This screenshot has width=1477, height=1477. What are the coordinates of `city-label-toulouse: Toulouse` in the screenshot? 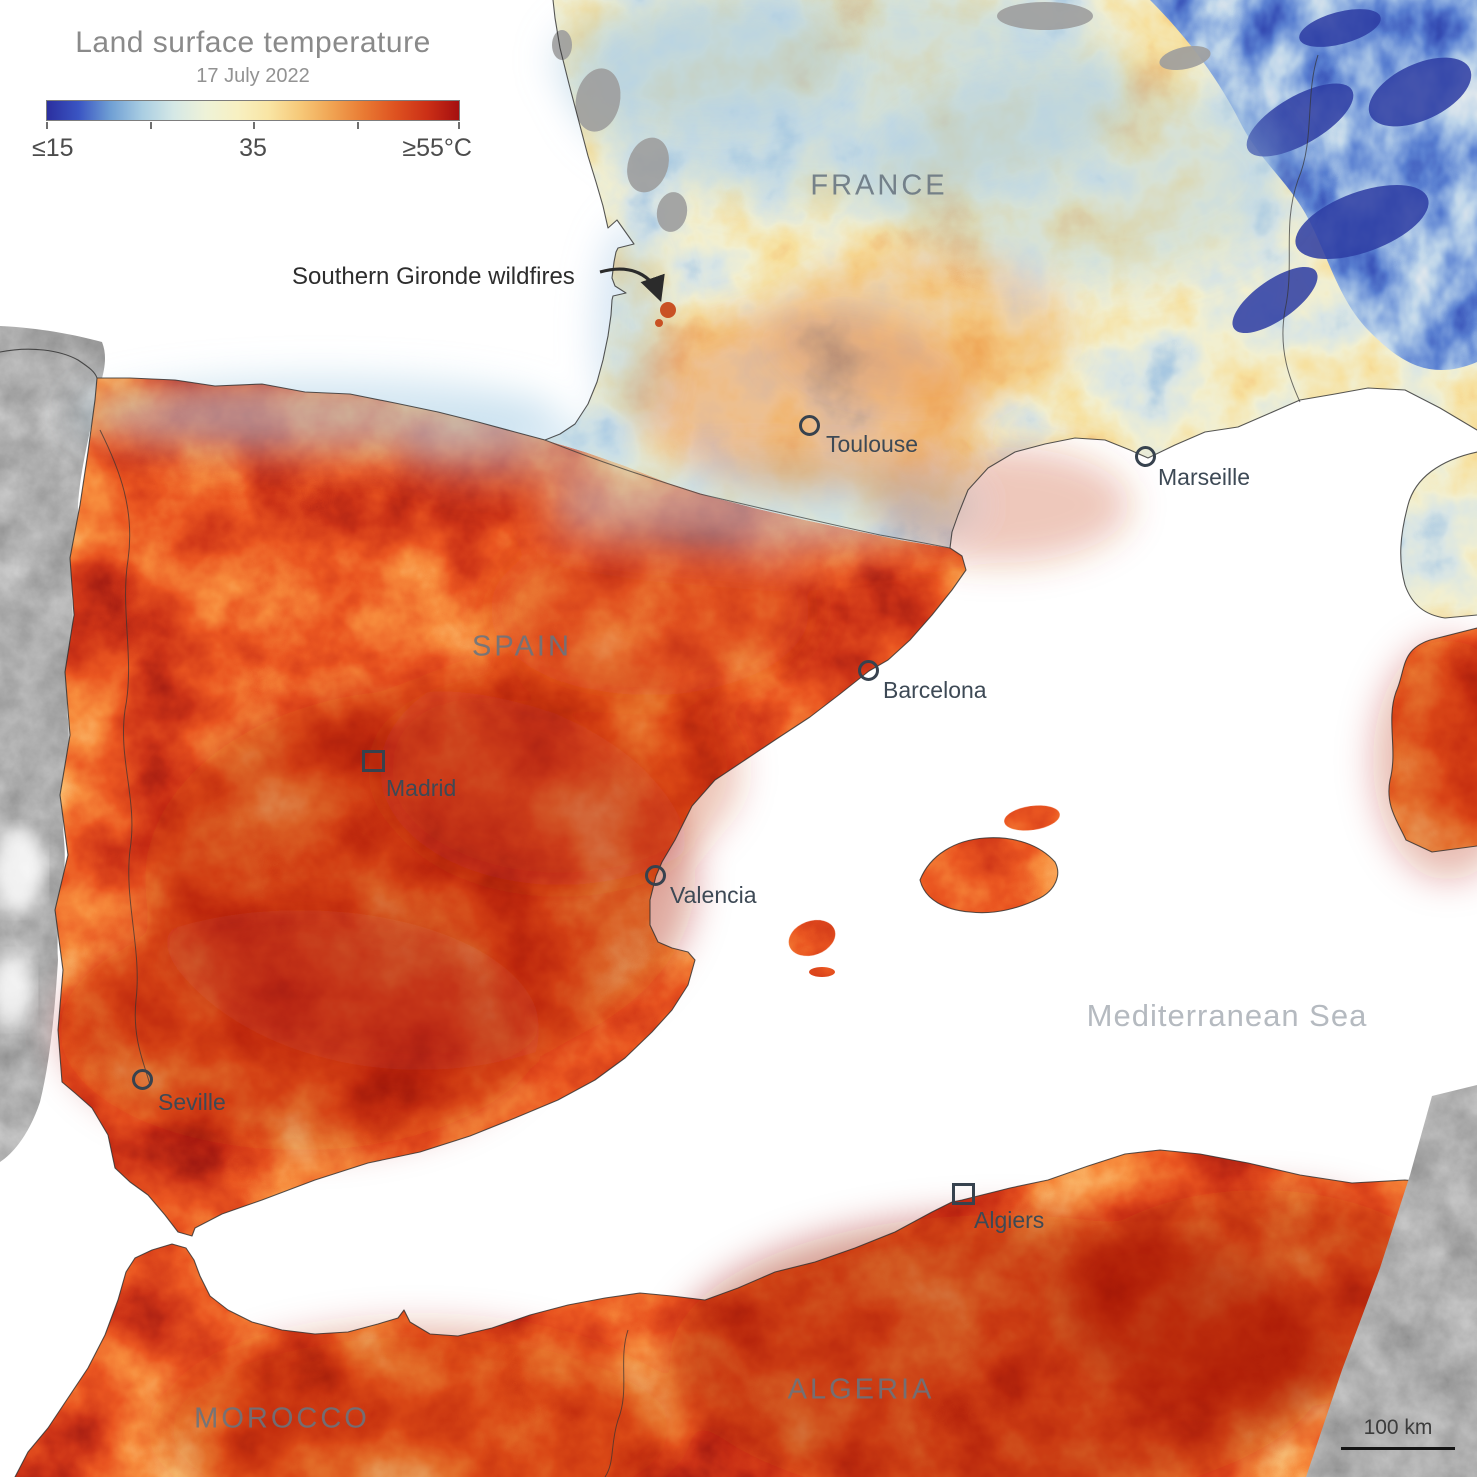 It's located at (872, 444).